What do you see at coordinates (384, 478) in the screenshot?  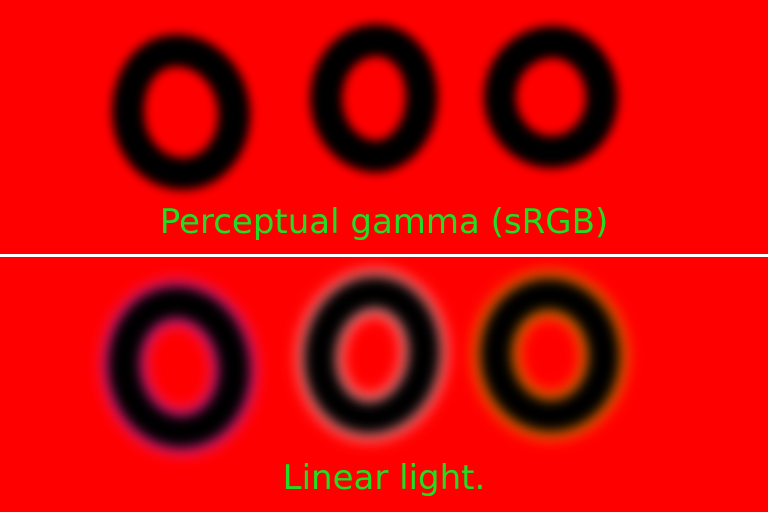 I see `linear-light-caption: Linear light.` at bounding box center [384, 478].